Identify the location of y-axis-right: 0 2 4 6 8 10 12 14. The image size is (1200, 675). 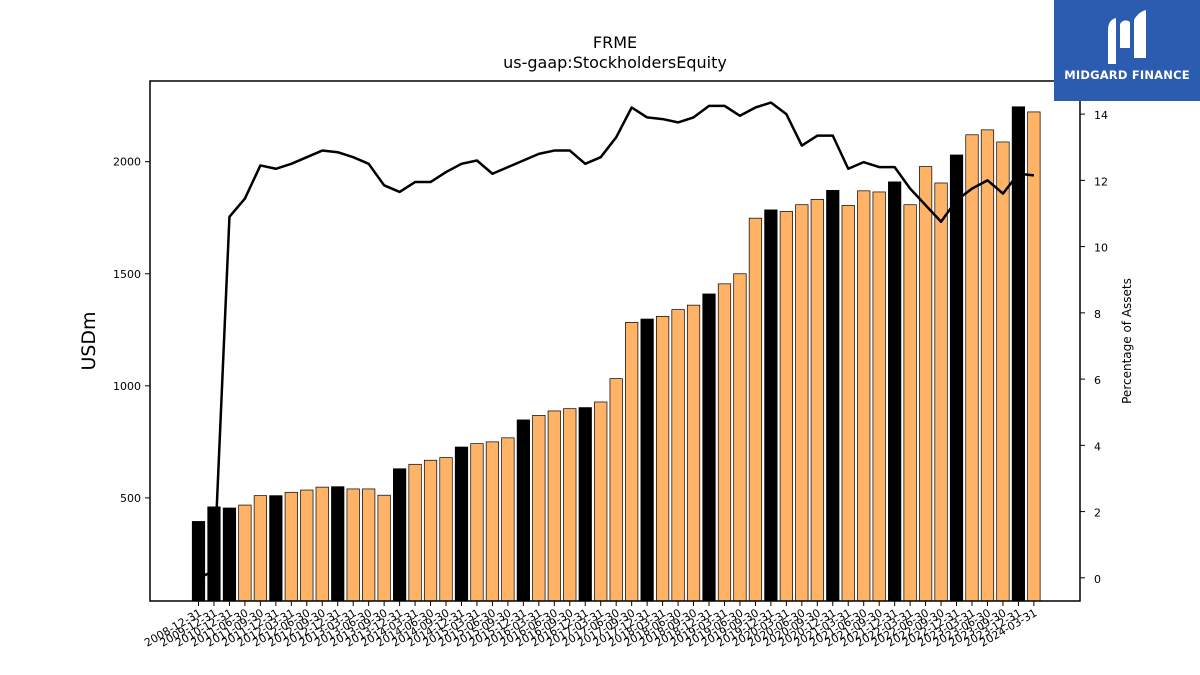
(1094, 347).